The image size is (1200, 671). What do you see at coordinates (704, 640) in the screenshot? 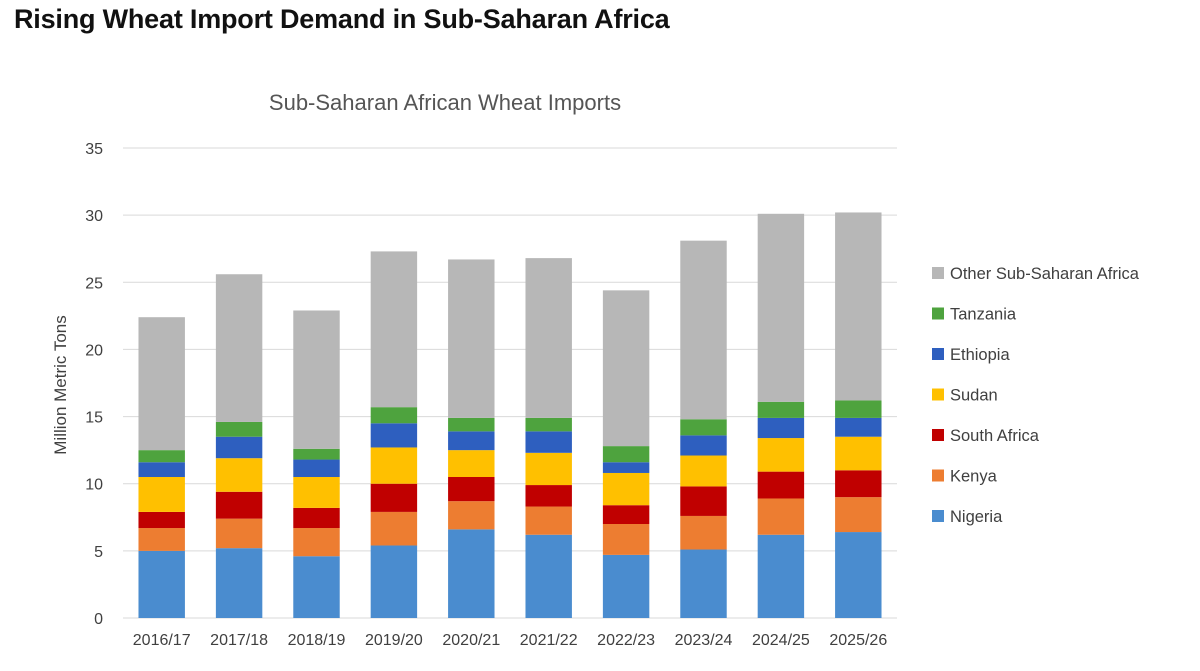
I see `x-tick-label: 2023/24` at bounding box center [704, 640].